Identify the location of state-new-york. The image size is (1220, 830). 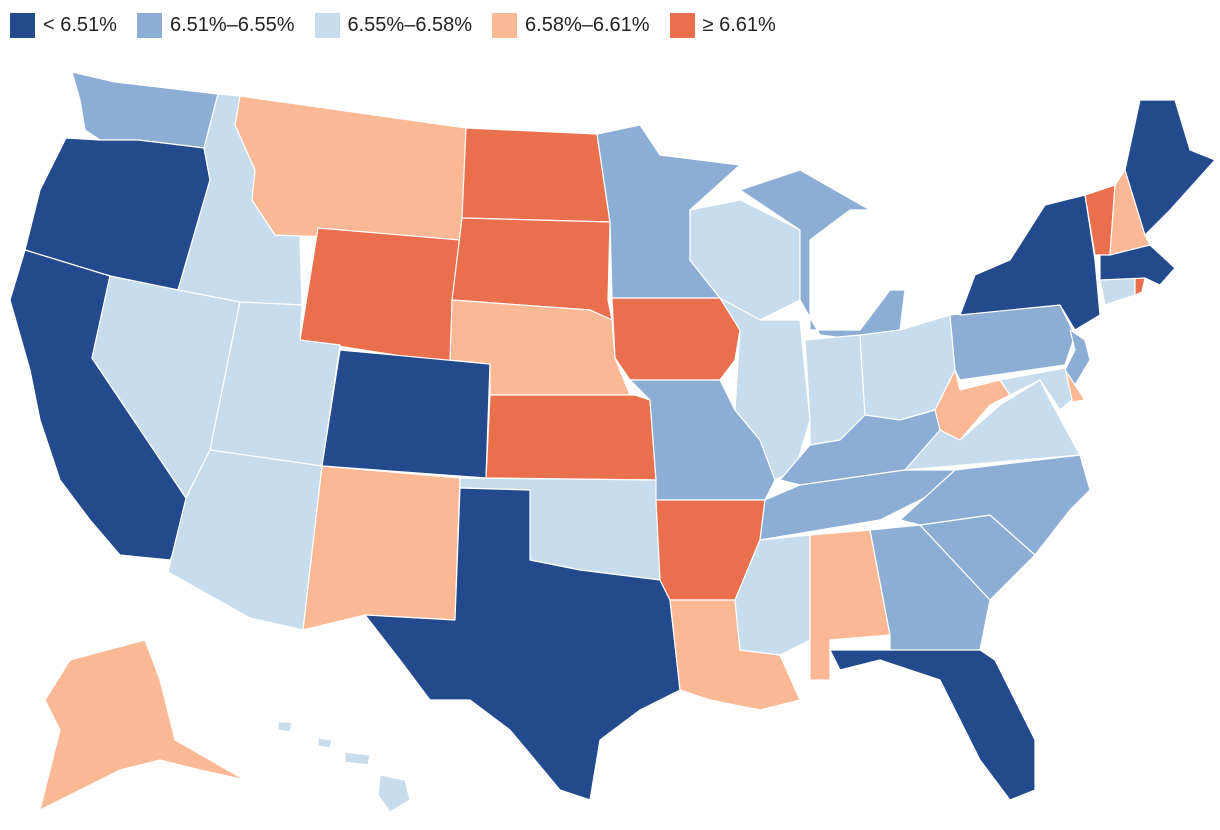
(1030, 262).